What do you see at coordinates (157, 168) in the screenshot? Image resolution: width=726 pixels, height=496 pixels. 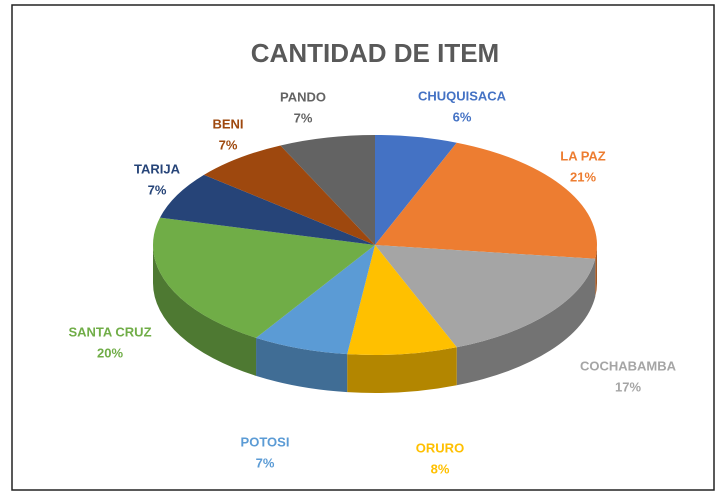 I see `category-label: TARIJA` at bounding box center [157, 168].